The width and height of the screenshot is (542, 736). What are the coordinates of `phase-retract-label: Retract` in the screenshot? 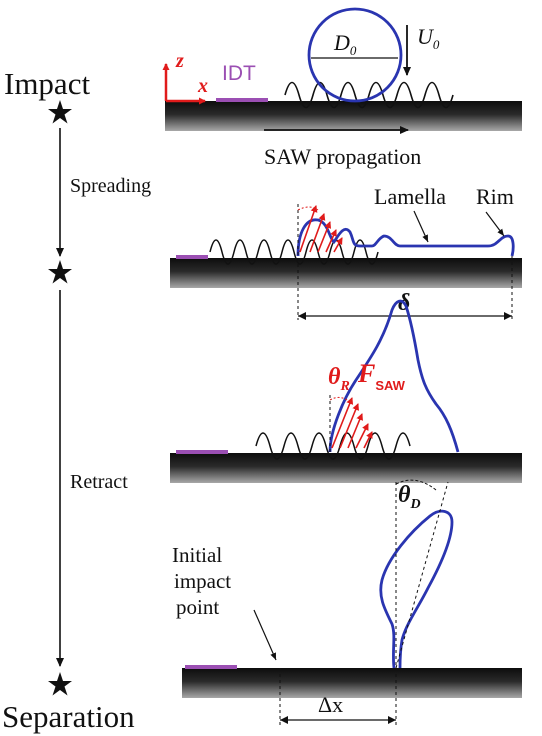 It's located at (99, 482).